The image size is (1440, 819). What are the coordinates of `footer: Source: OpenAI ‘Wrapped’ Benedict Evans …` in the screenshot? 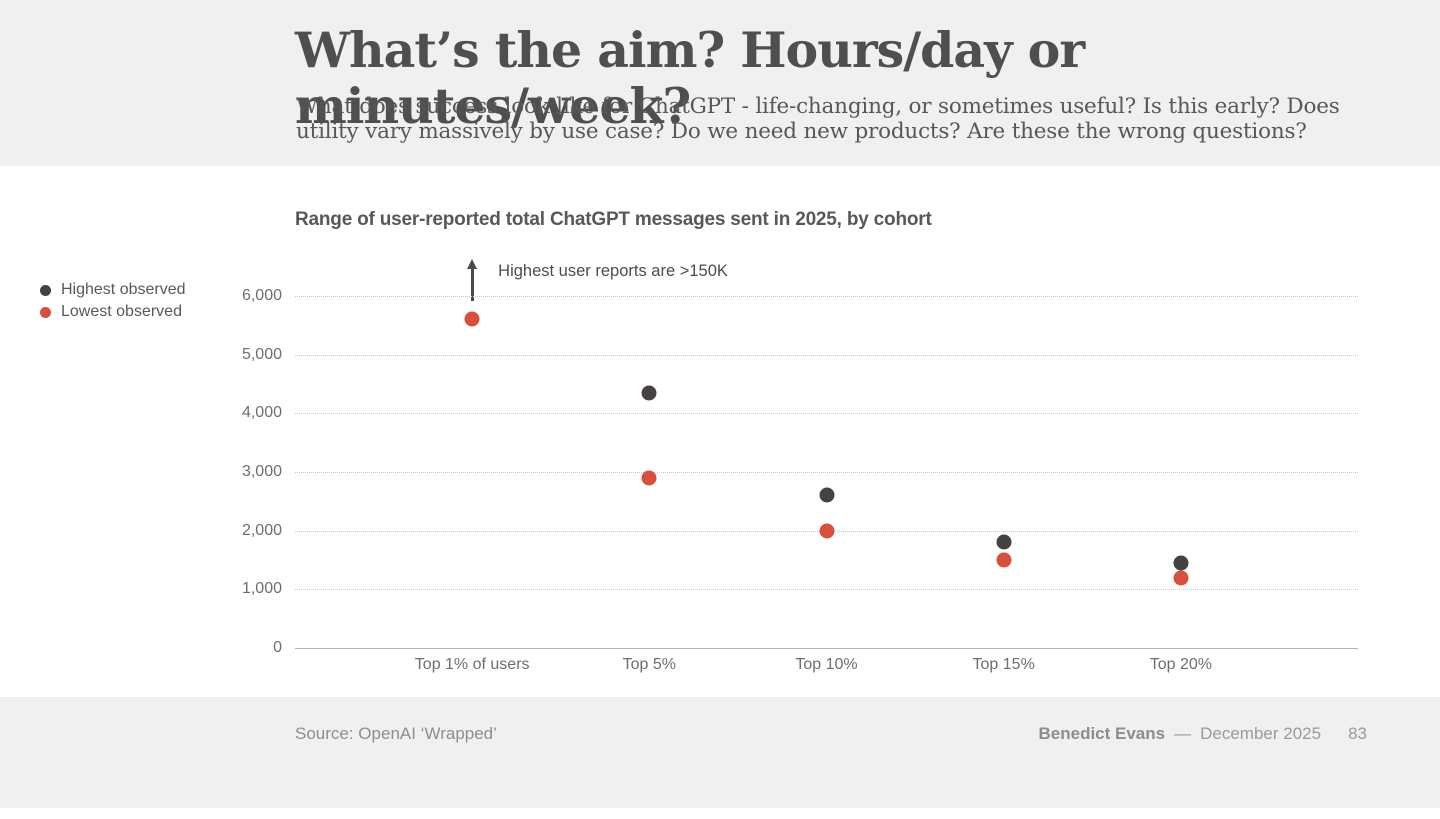 It's located at (720, 752).